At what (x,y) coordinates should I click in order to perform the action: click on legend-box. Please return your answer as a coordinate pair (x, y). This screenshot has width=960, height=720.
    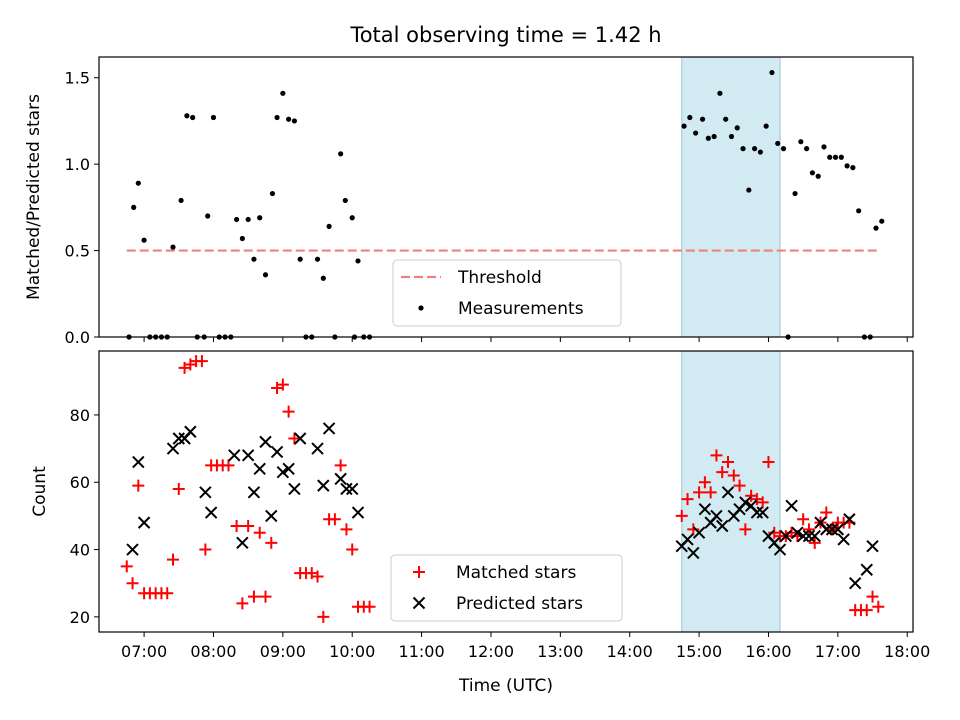
    Looking at the image, I should click on (506, 588).